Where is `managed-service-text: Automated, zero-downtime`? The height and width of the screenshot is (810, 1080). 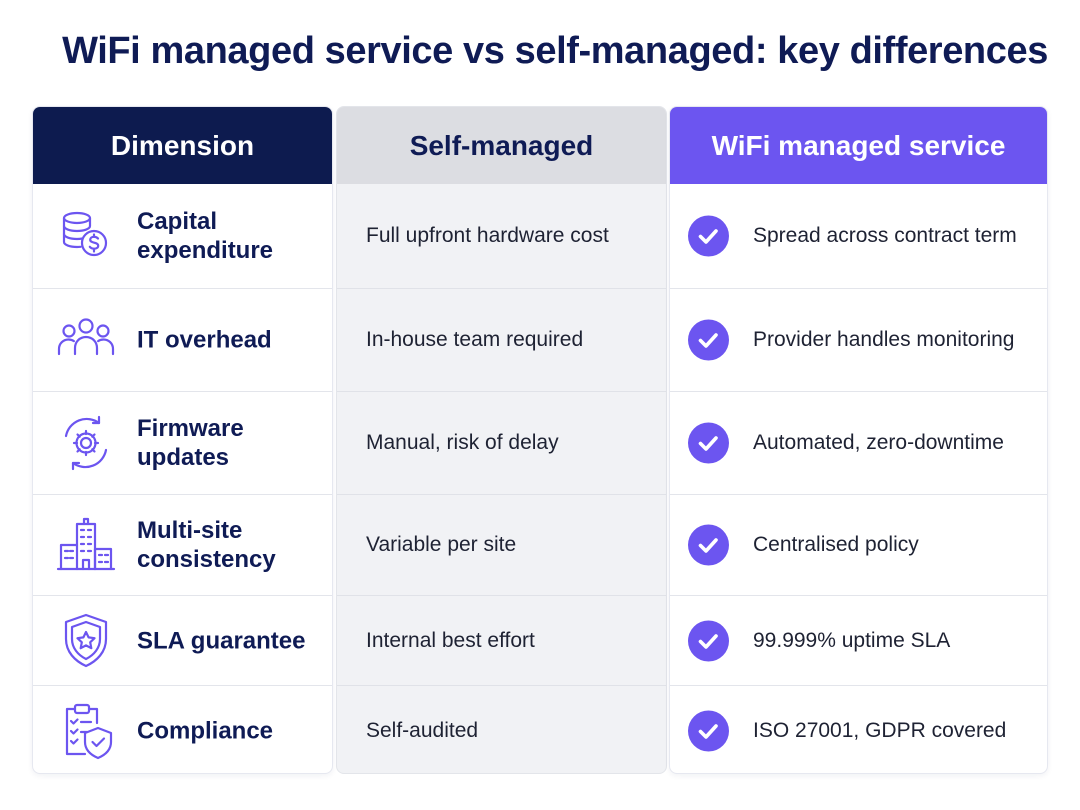 managed-service-text: Automated, zero-downtime is located at coordinates (878, 442).